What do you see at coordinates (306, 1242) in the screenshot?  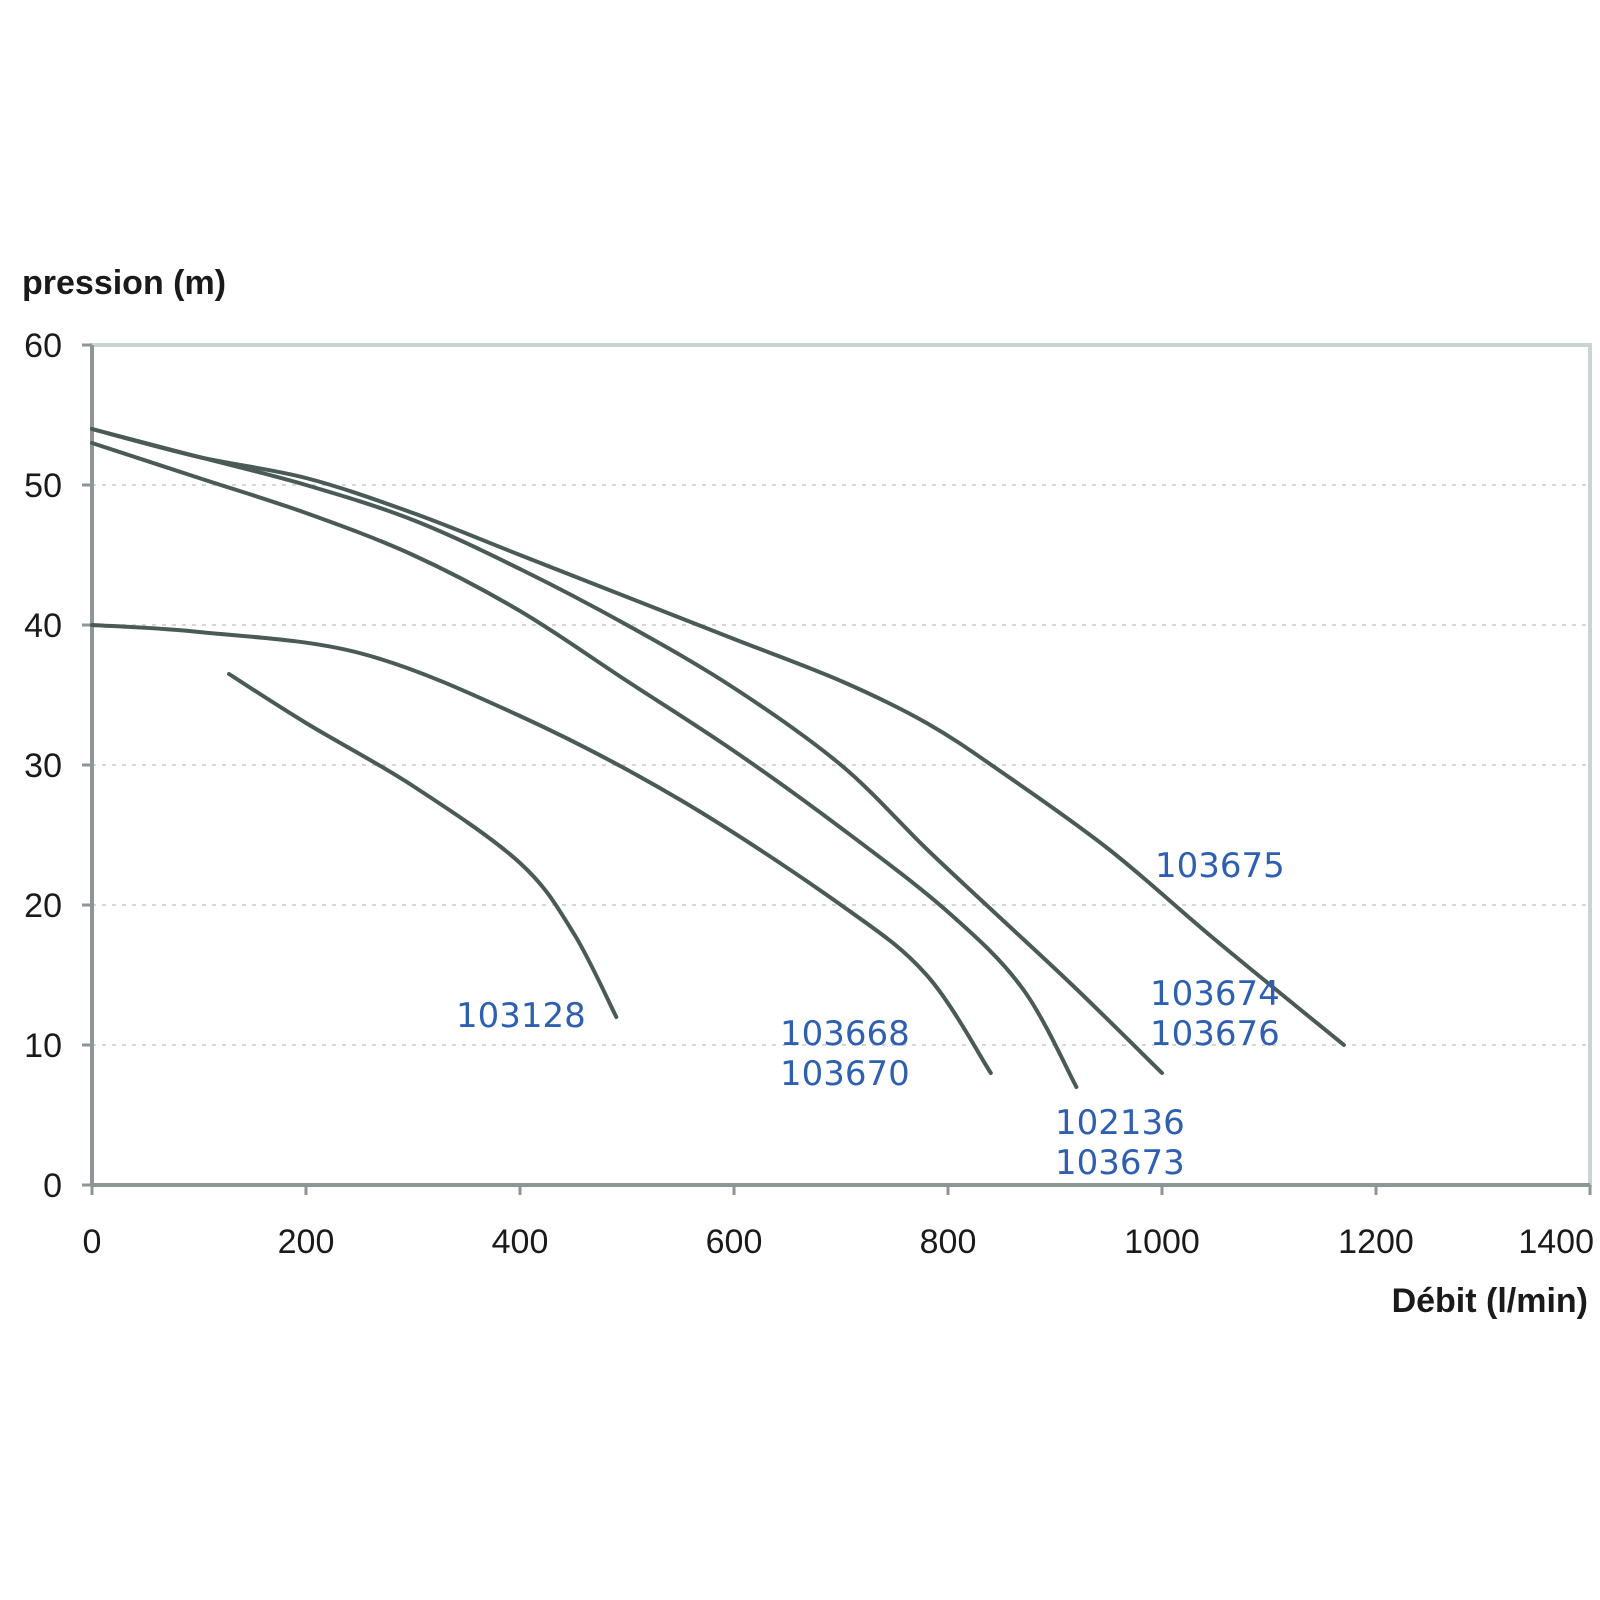 I see `x-tick-label: 200` at bounding box center [306, 1242].